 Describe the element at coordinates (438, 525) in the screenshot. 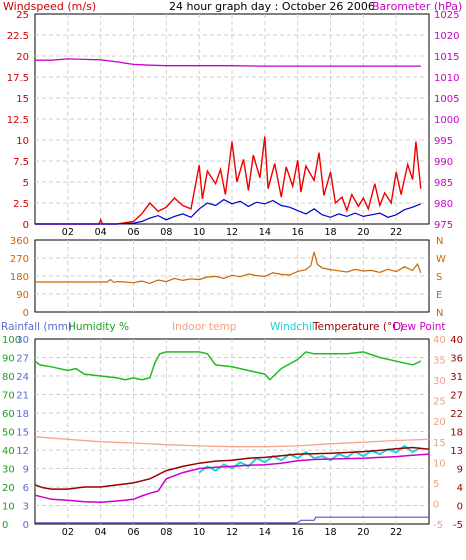

I see `p3-temp-tick-label-a: -5` at that location.